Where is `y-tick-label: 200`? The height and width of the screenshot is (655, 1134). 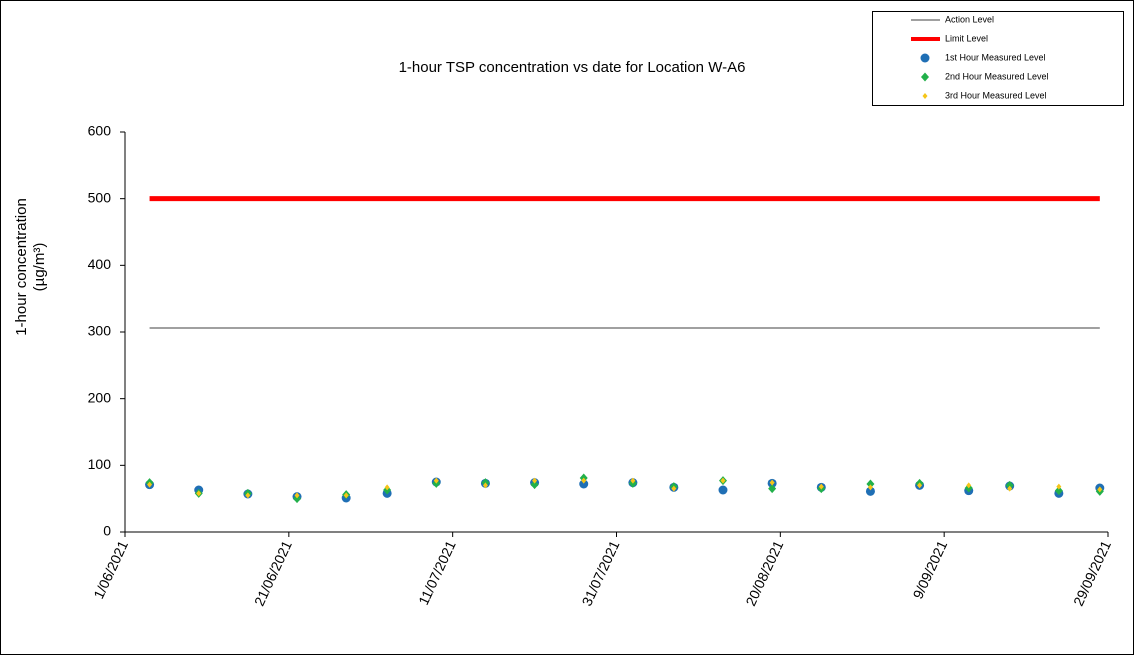
y-tick-label: 200 is located at coordinates (100, 397).